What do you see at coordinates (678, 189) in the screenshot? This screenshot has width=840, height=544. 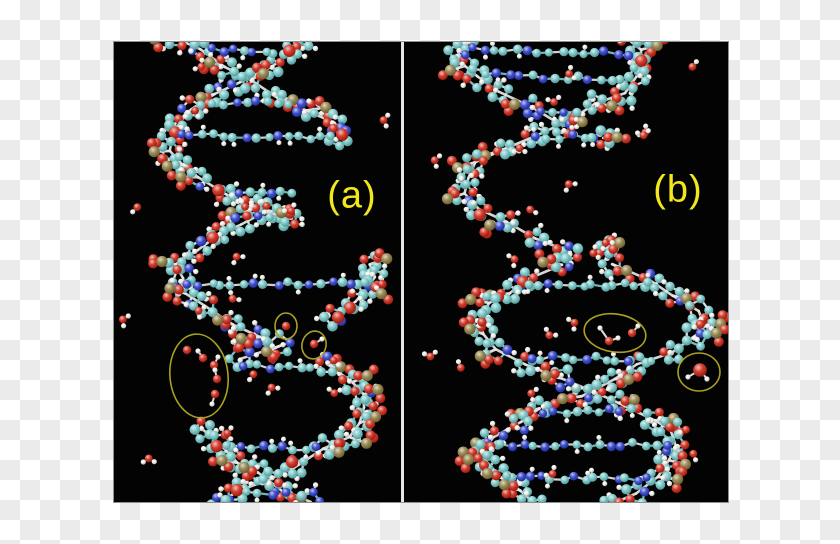 I see `panel-b-label: (b)` at bounding box center [678, 189].